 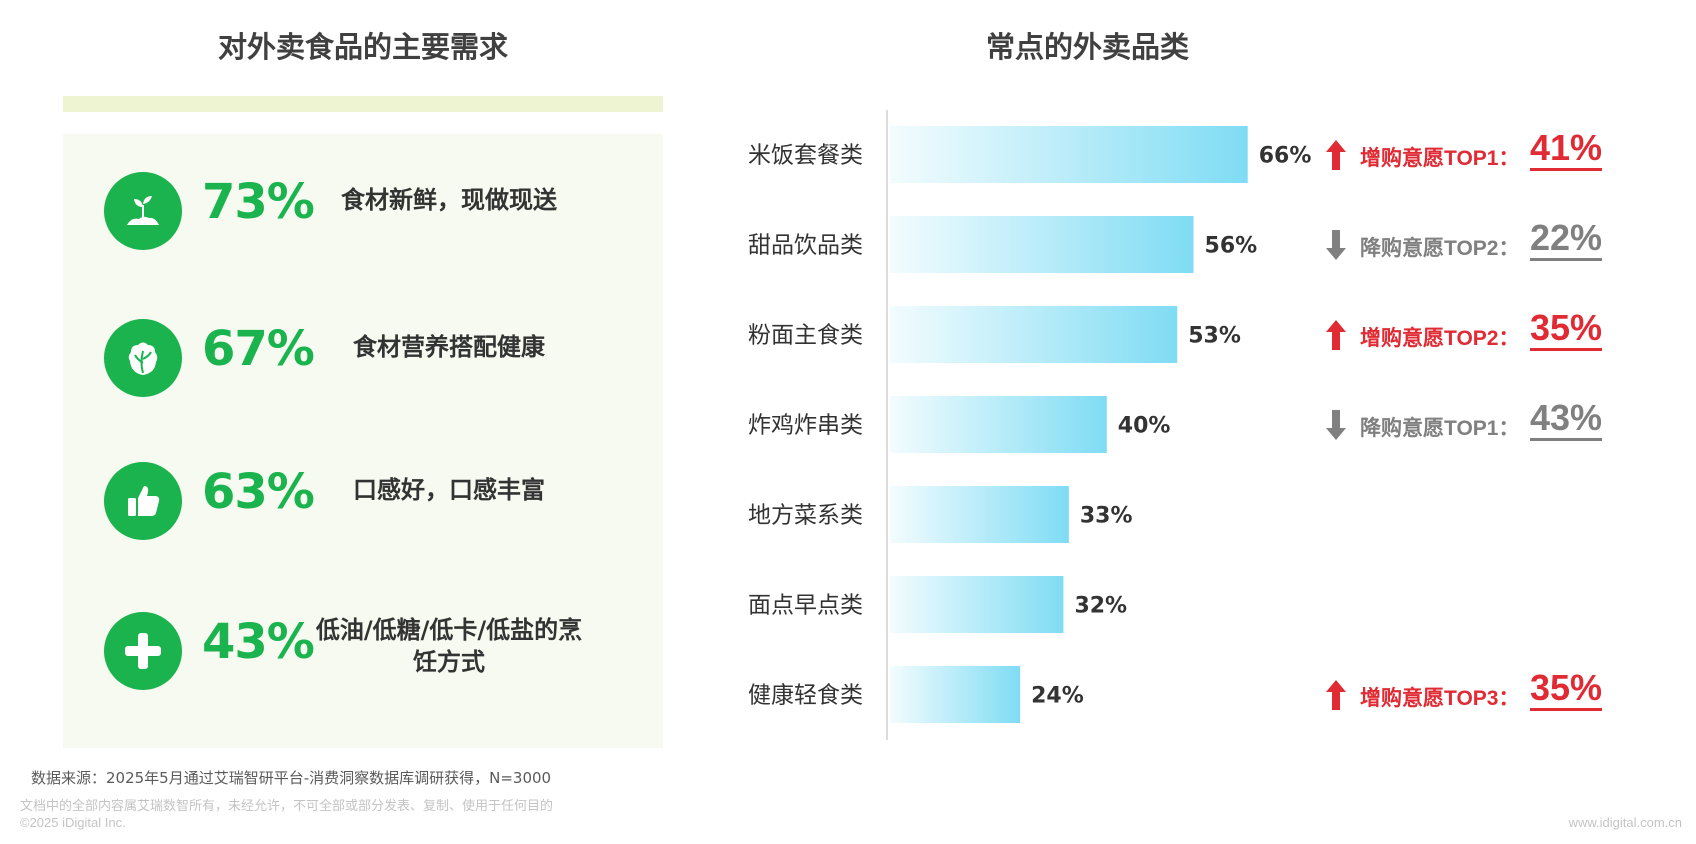 I want to click on left-panel-title: 对外卖食品的主要需求, so click(x=362, y=47).